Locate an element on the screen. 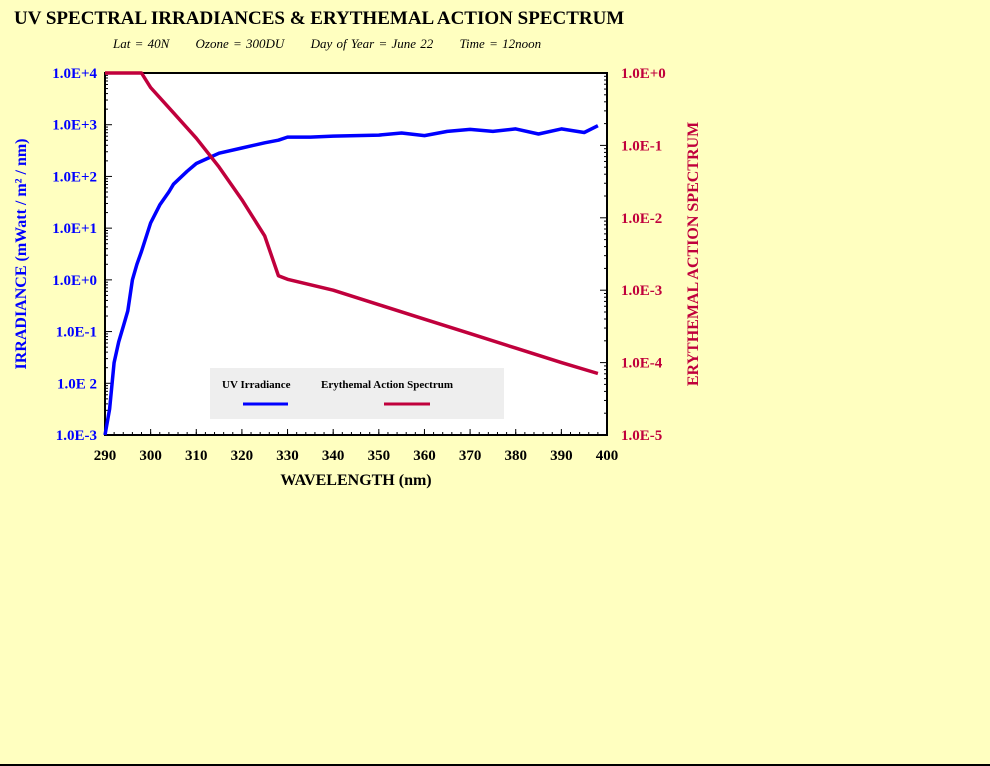 This screenshot has height=766, width=990. x-tick-label: 390 is located at coordinates (561, 456).